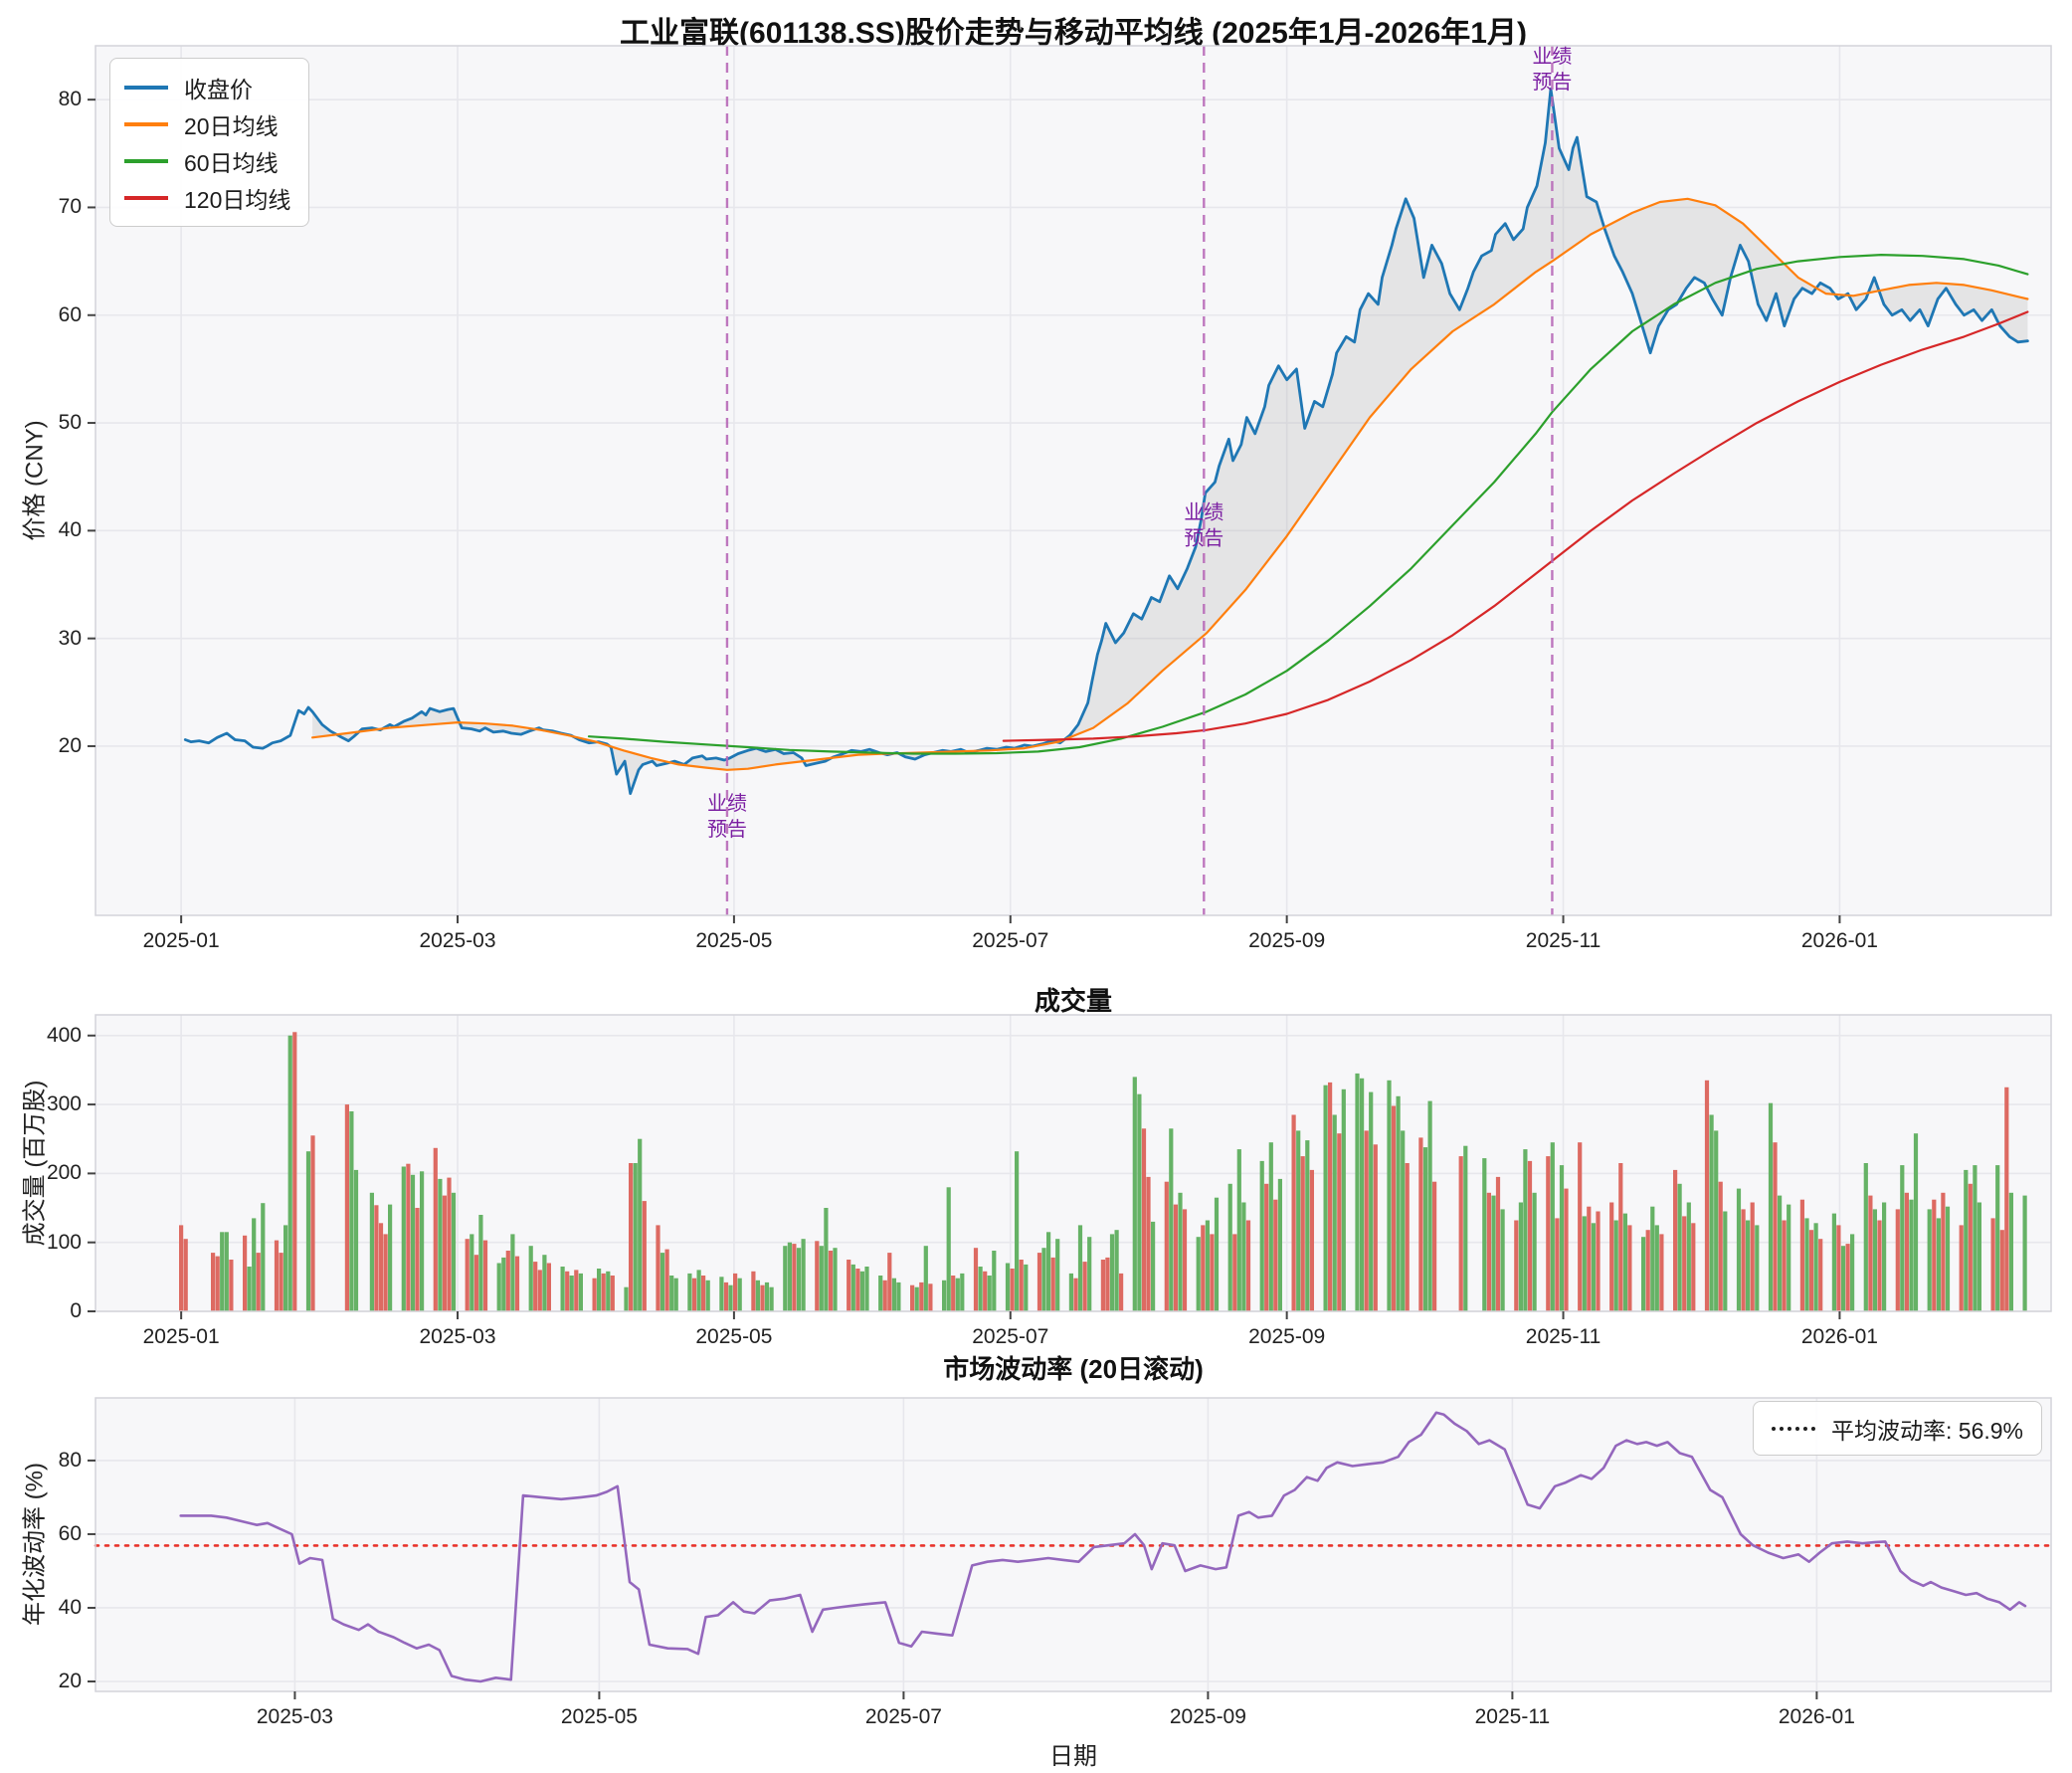  I want to click on x-axis-label: 日期, so click(1073, 1756).